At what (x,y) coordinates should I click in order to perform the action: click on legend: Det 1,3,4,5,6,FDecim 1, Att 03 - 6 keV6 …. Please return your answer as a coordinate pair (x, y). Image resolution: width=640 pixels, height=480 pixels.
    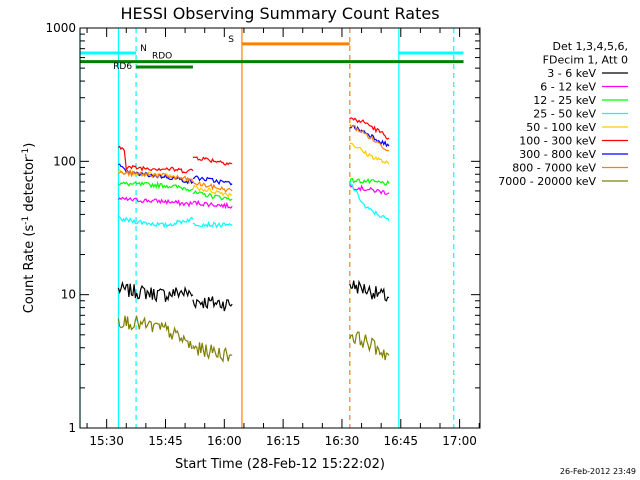
    Looking at the image, I should click on (563, 114).